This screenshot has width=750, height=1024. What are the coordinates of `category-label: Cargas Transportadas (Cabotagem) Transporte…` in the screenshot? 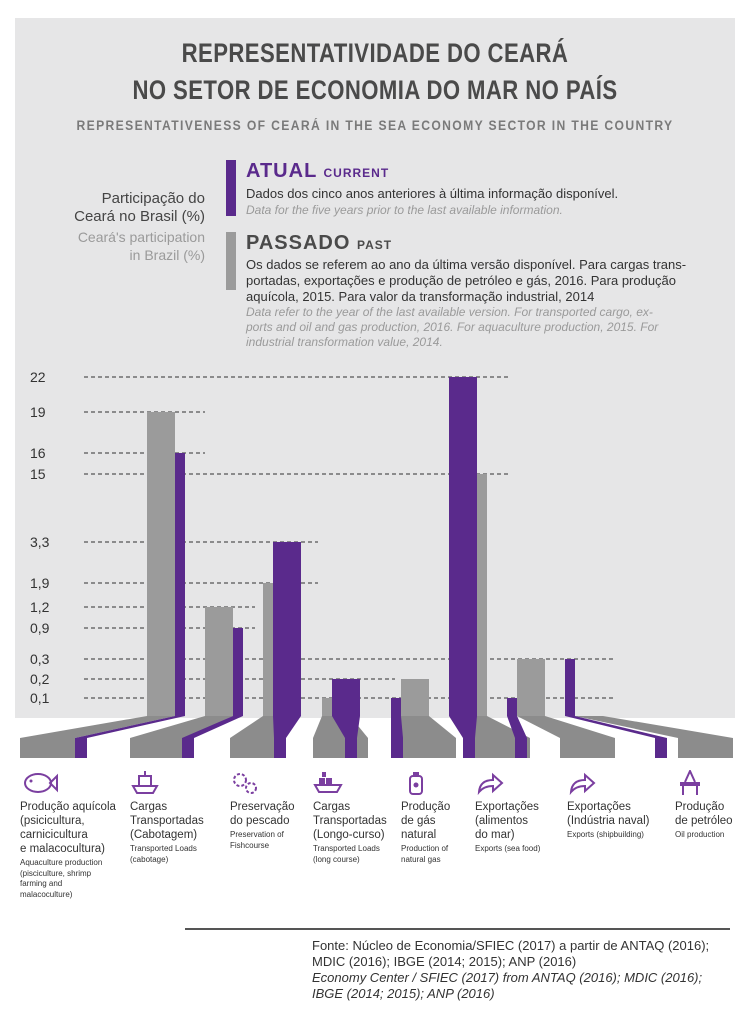 It's located at (167, 817).